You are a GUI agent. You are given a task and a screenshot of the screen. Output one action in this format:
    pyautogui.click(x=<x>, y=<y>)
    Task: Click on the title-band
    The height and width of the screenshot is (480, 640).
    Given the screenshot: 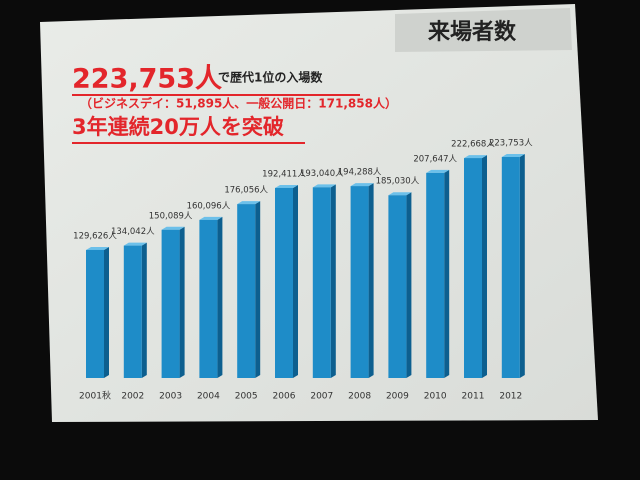 What is the action you would take?
    pyautogui.click(x=483, y=30)
    